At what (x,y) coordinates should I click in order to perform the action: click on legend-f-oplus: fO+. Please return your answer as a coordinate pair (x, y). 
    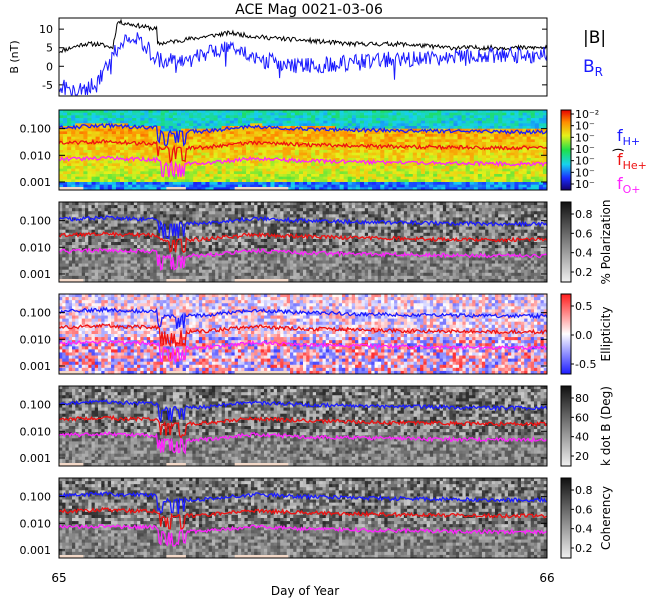
    Looking at the image, I should click on (629, 185).